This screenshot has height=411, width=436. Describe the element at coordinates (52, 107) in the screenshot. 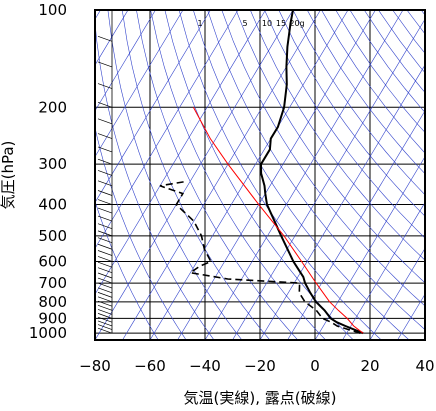

I see `y-tick-label: 200` at that location.